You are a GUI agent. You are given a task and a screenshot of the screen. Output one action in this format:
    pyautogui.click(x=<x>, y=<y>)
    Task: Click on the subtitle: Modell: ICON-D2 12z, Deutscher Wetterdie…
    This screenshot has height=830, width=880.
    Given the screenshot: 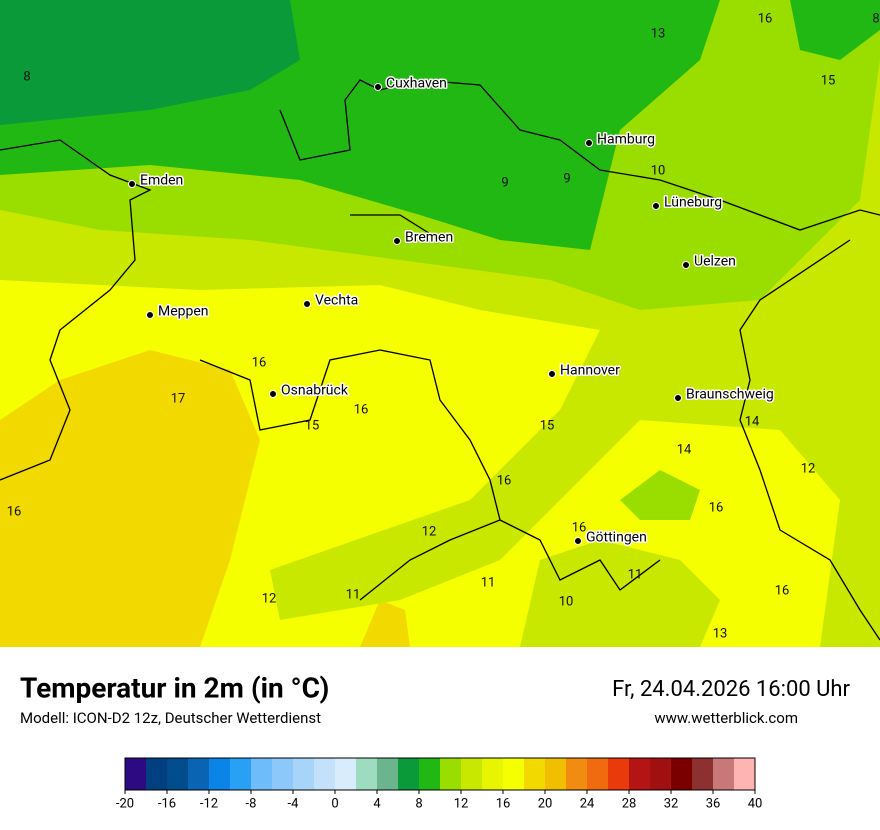 What is the action you would take?
    pyautogui.click(x=170, y=718)
    